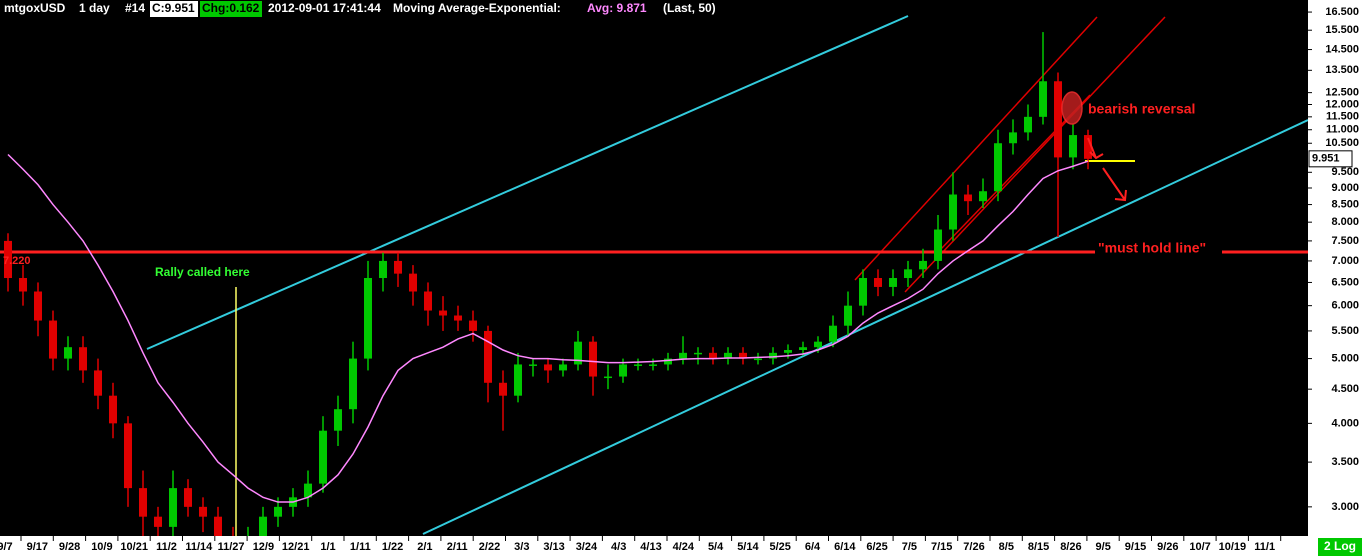 This screenshot has height=556, width=1362. Describe the element at coordinates (1070, 547) in the screenshot. I see `x-tick-label: 8/26` at that location.